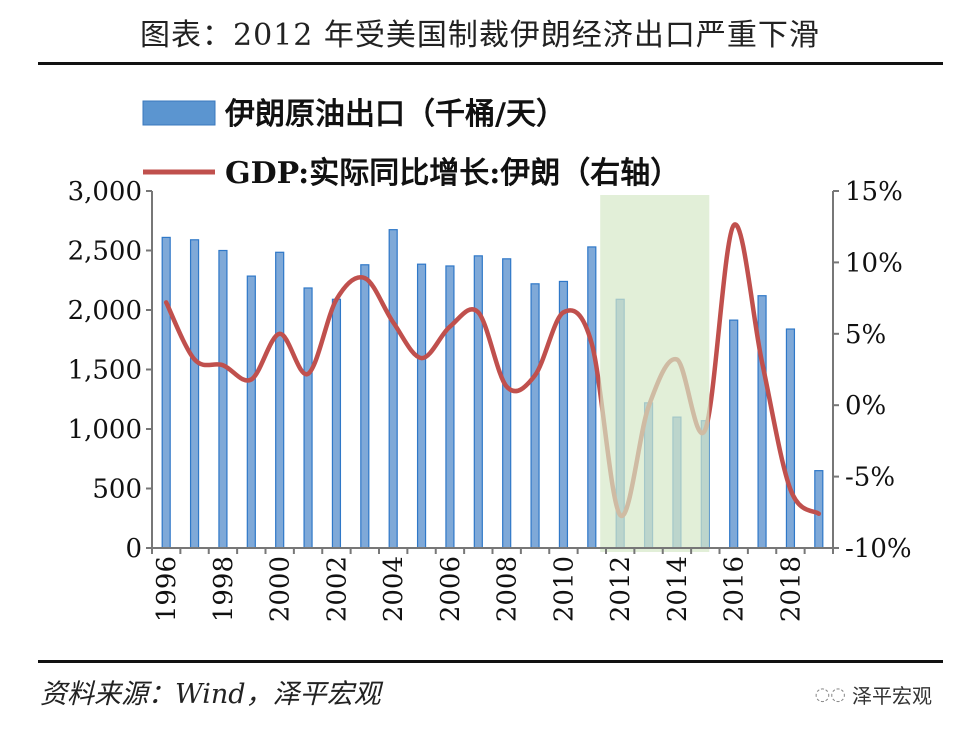 This screenshot has height=730, width=960. I want to click on watermark: ◌◌ 泽平宏观, so click(873, 694).